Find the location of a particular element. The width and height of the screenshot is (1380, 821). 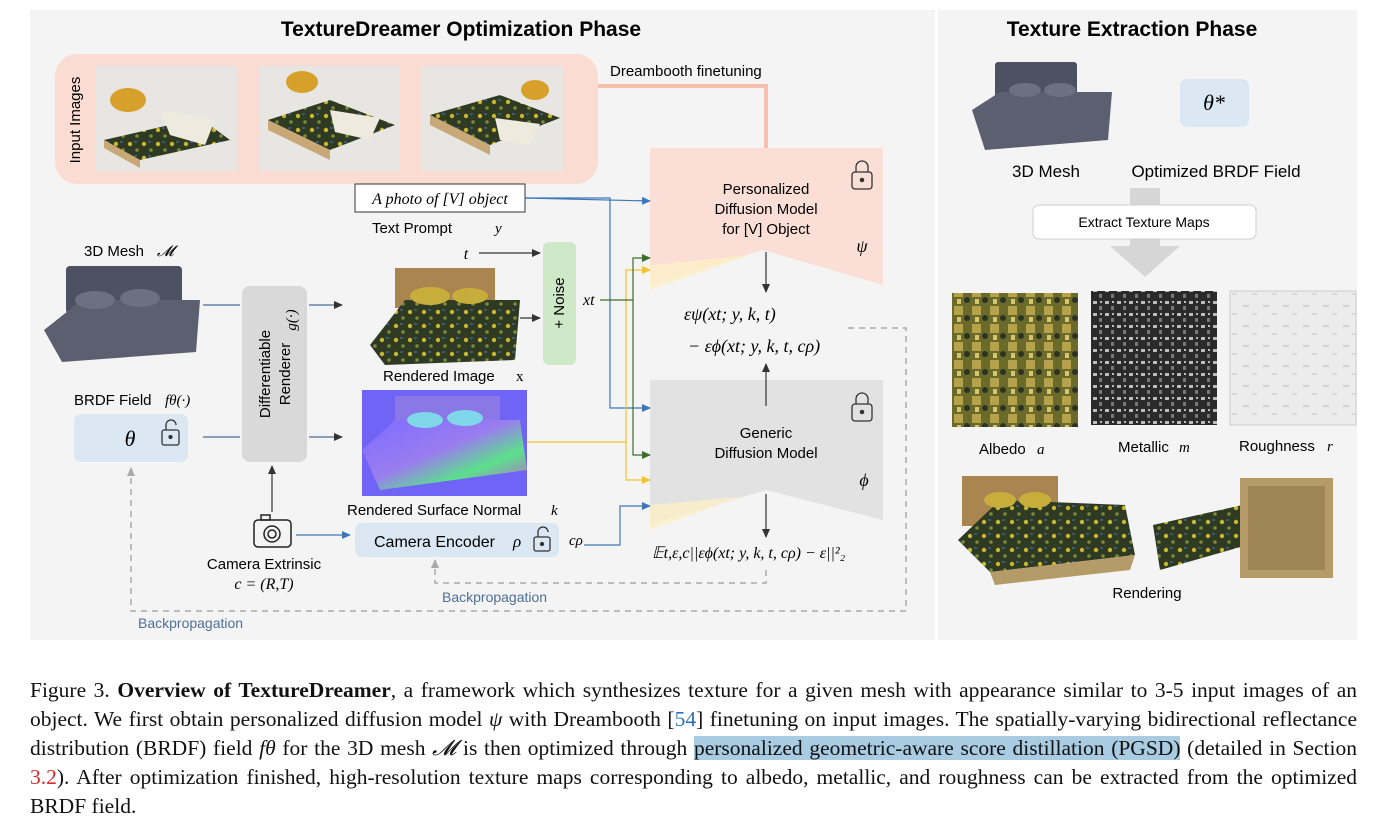

t-label: t is located at coordinates (466, 254).